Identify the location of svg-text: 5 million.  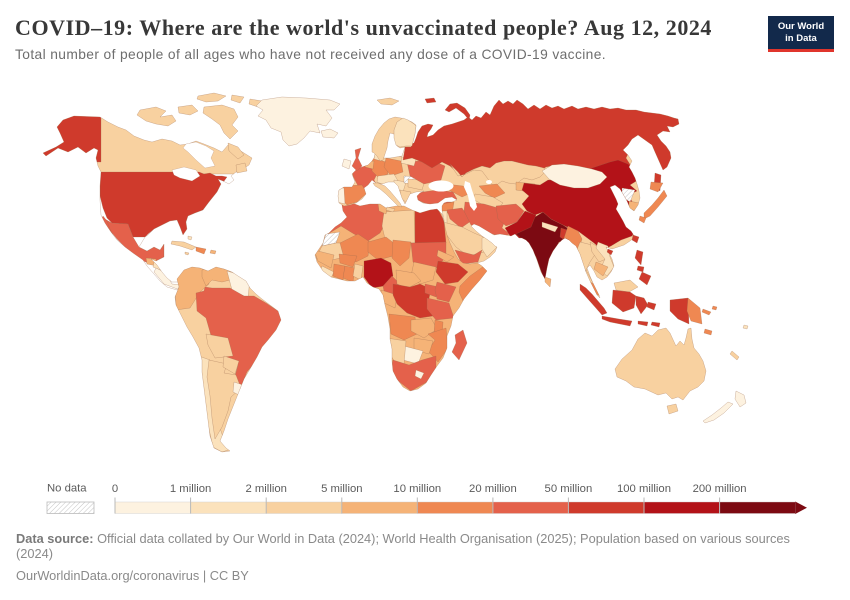
(341, 489).